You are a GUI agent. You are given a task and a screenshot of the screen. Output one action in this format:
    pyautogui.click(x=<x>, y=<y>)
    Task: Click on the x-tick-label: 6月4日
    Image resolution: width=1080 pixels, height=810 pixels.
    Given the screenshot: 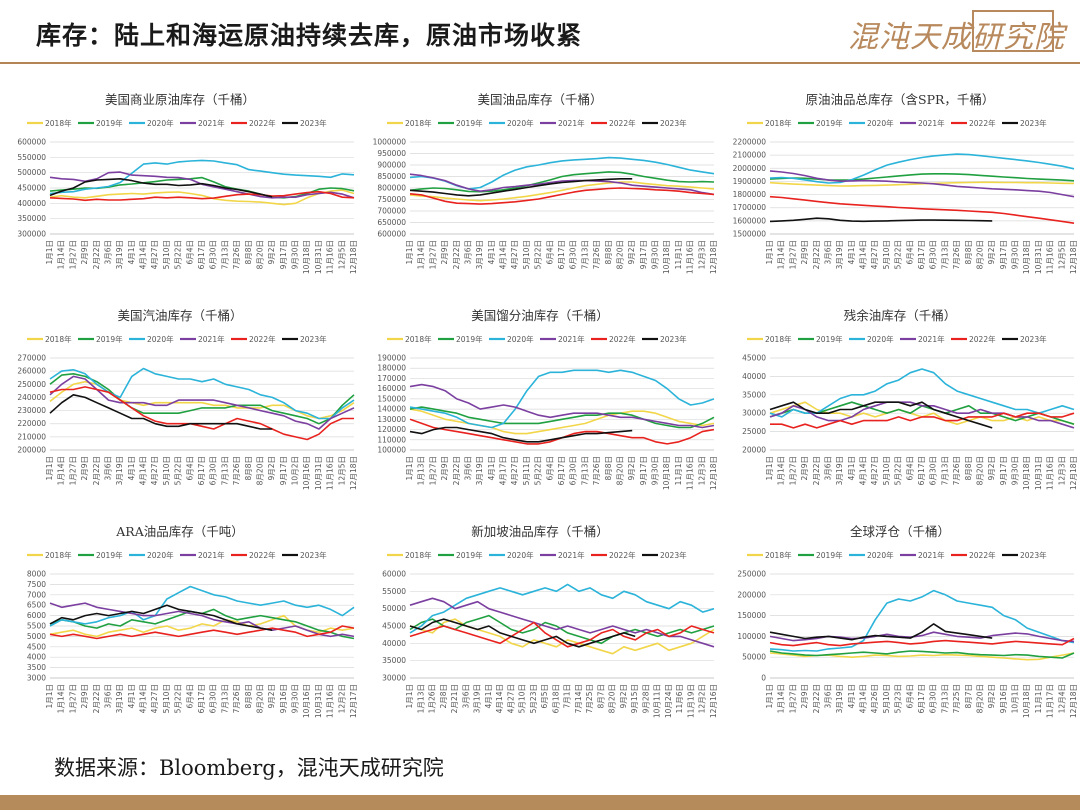 What is the action you would take?
    pyautogui.click(x=909, y=468)
    